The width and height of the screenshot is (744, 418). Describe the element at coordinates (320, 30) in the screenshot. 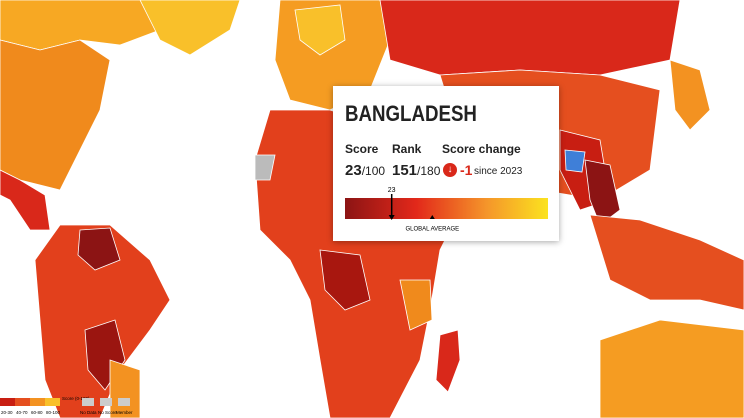

I see `nordics` at that location.